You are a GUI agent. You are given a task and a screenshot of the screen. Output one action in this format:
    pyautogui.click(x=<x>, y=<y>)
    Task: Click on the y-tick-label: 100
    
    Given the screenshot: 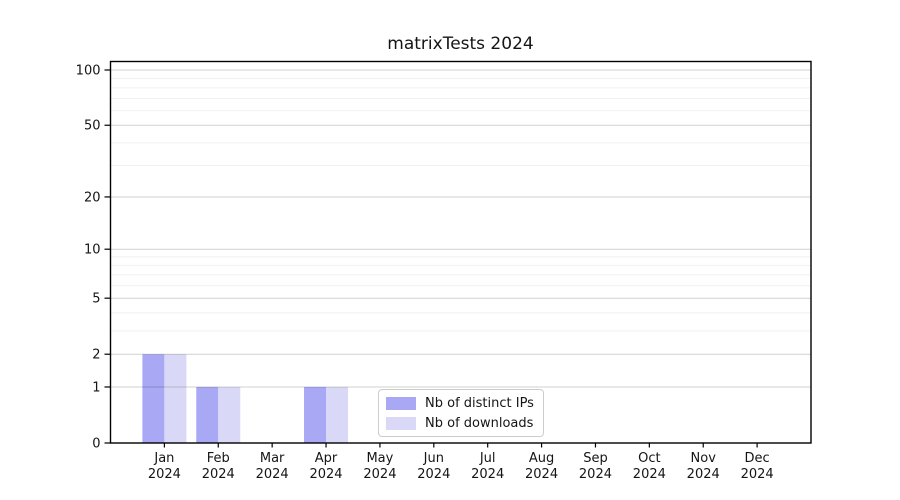 What is the action you would take?
    pyautogui.click(x=88, y=71)
    